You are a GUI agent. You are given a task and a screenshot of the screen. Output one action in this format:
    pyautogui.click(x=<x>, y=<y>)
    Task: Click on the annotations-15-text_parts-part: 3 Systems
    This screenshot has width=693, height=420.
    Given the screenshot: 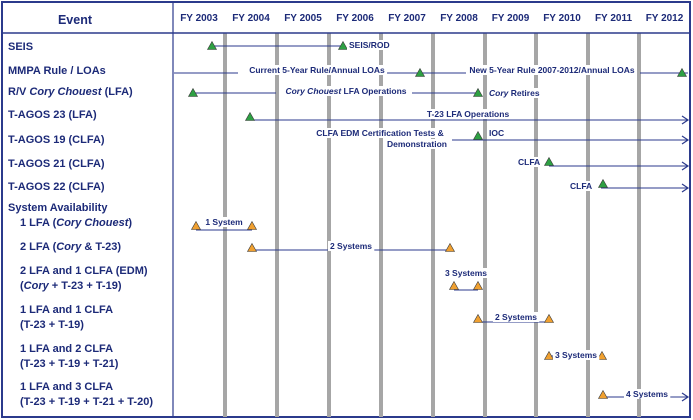 What is the action you would take?
    pyautogui.click(x=576, y=355)
    